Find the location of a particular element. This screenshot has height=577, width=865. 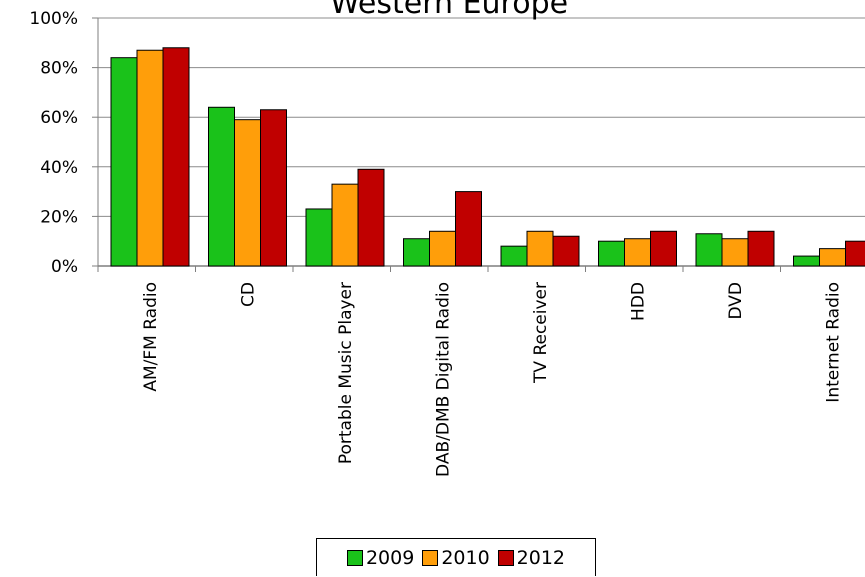

legend: 2009 2010 2012 is located at coordinates (456, 557).